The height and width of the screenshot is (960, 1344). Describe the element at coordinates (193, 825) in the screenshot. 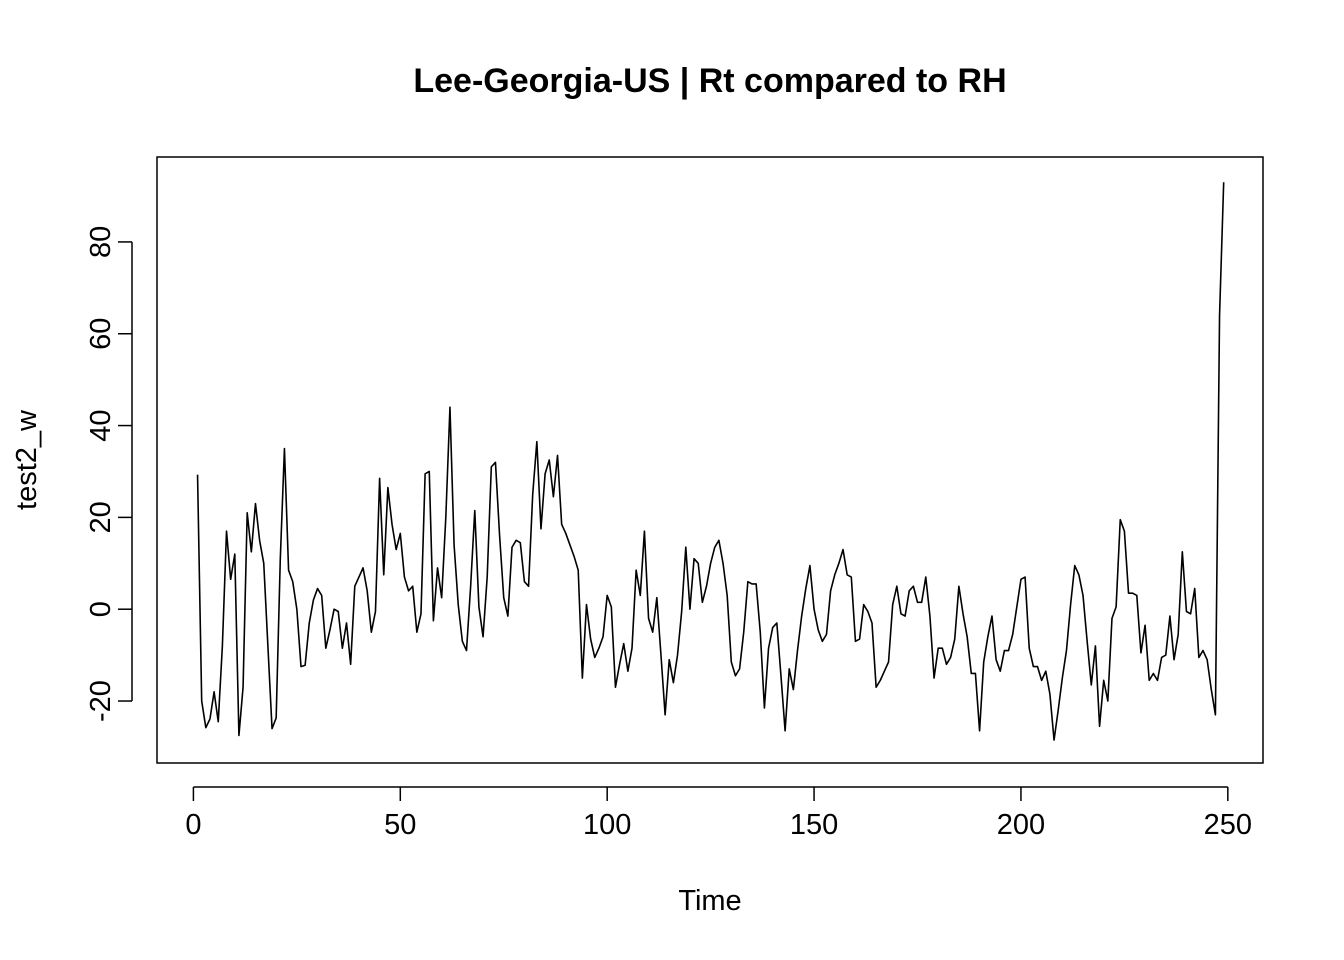

I see `x-tick-label: 0` at that location.